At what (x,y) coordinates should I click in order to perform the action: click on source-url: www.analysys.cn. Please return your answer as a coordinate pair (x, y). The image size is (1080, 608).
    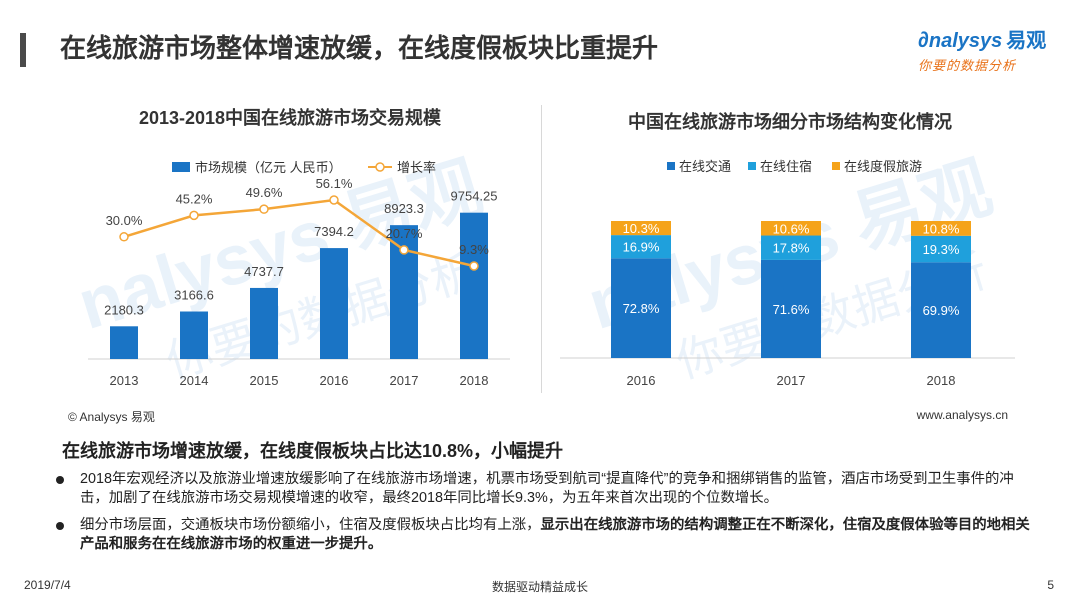
    Looking at the image, I should click on (962, 415).